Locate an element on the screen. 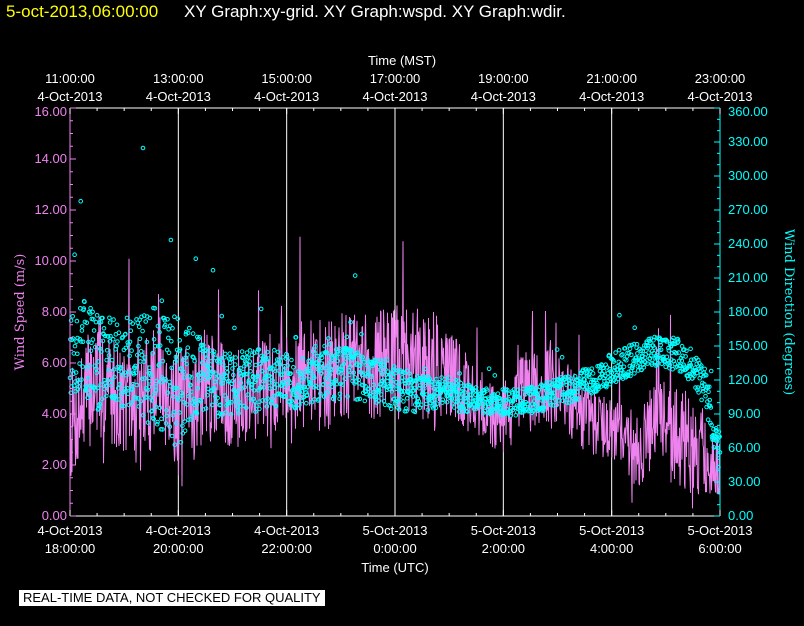  left-axis-title: Wind Speed (m/s) is located at coordinates (20, 312).